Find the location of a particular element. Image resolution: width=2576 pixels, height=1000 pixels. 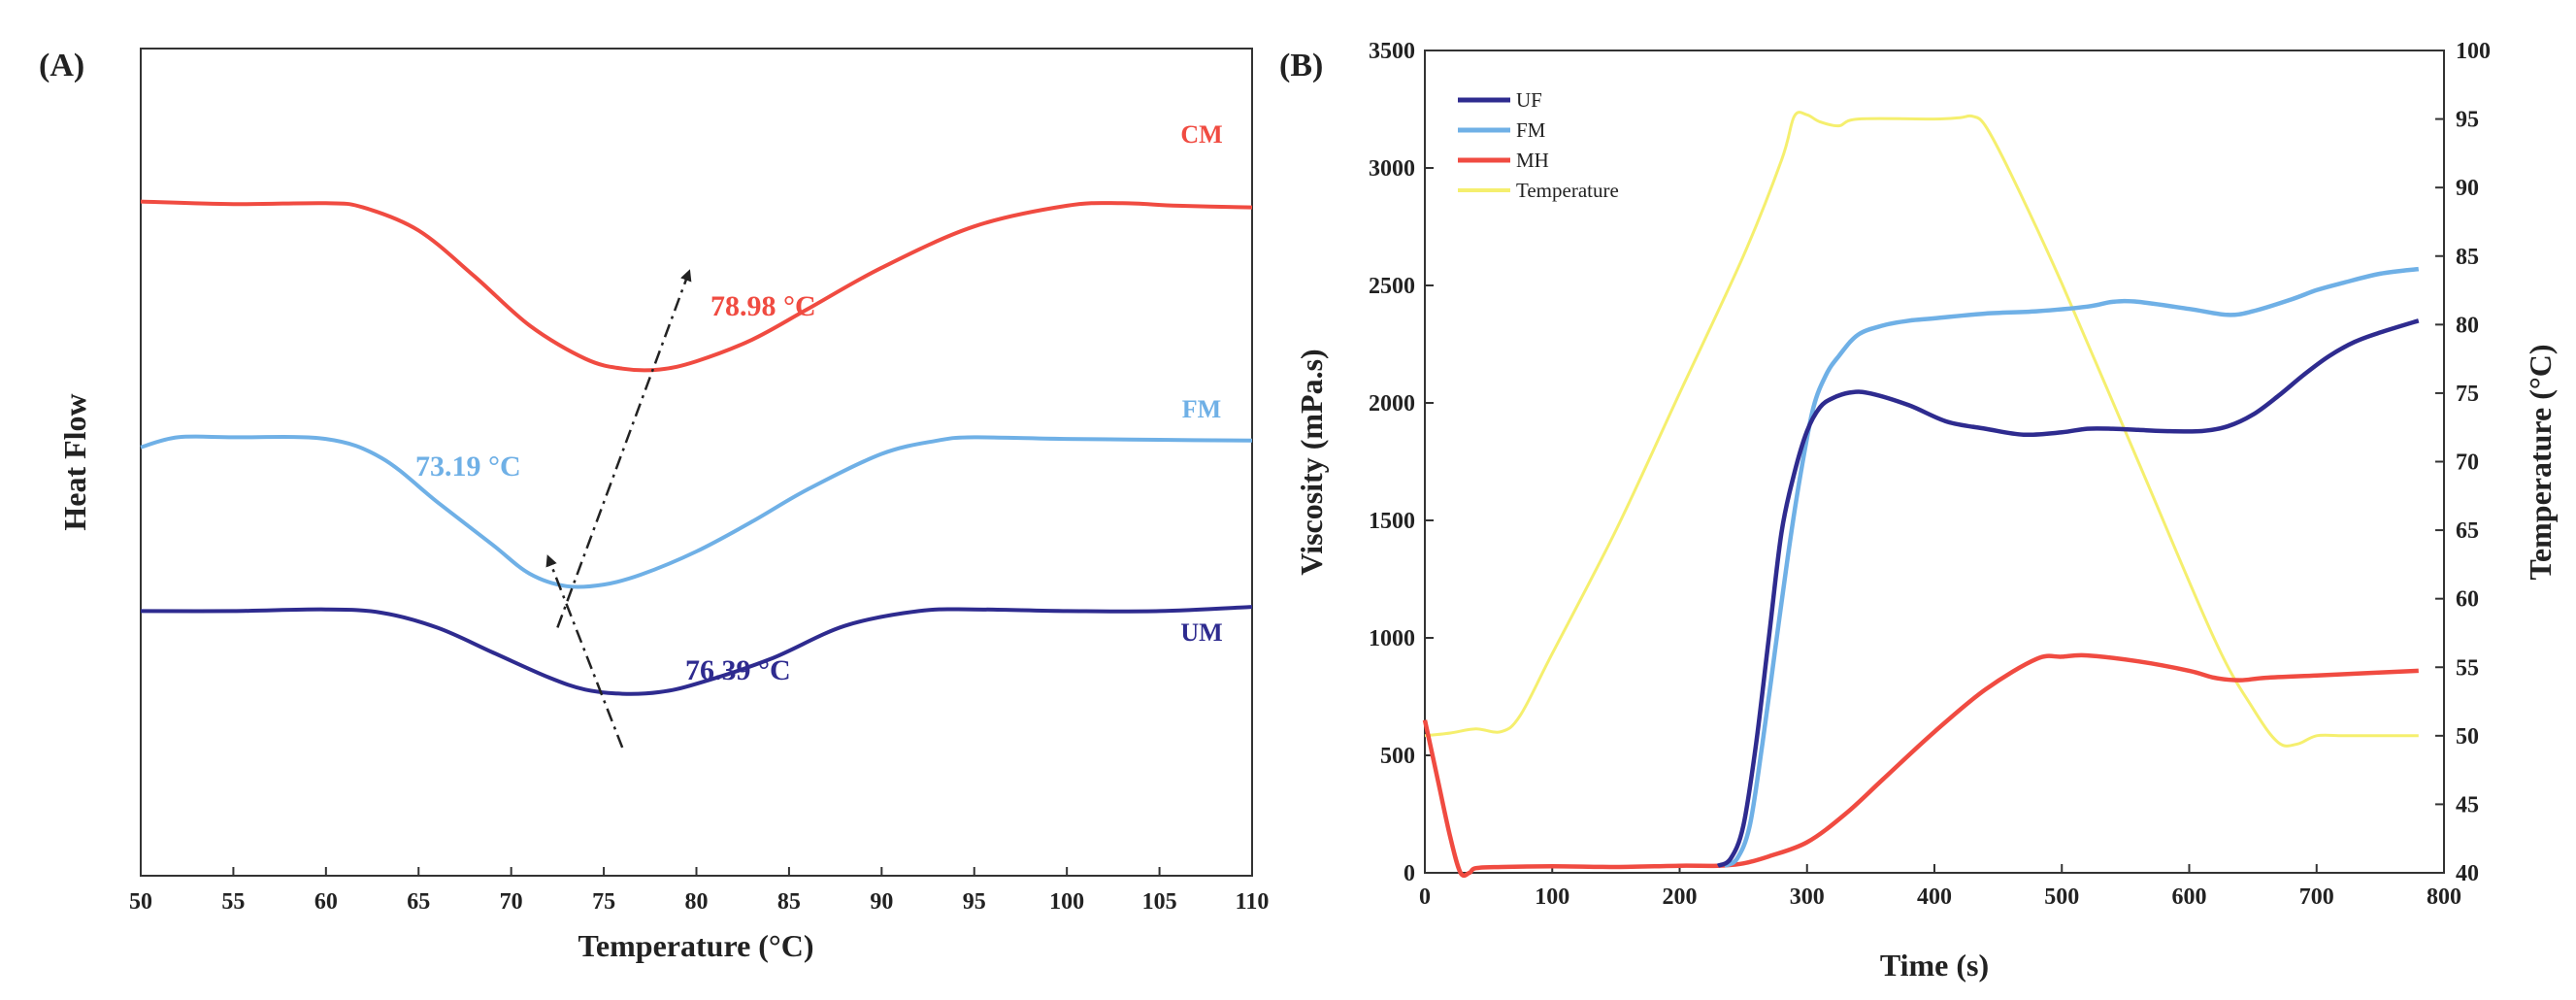

legend-label-fm: FM is located at coordinates (1531, 130).